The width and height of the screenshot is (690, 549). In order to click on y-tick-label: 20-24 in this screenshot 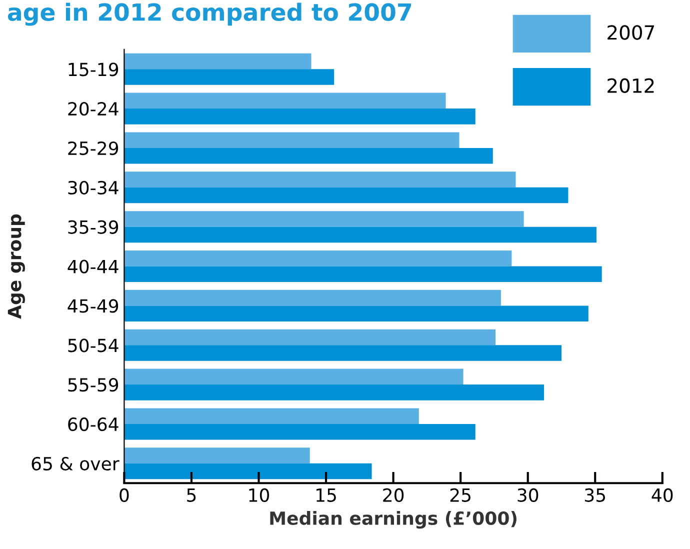, I will do `click(93, 109)`.